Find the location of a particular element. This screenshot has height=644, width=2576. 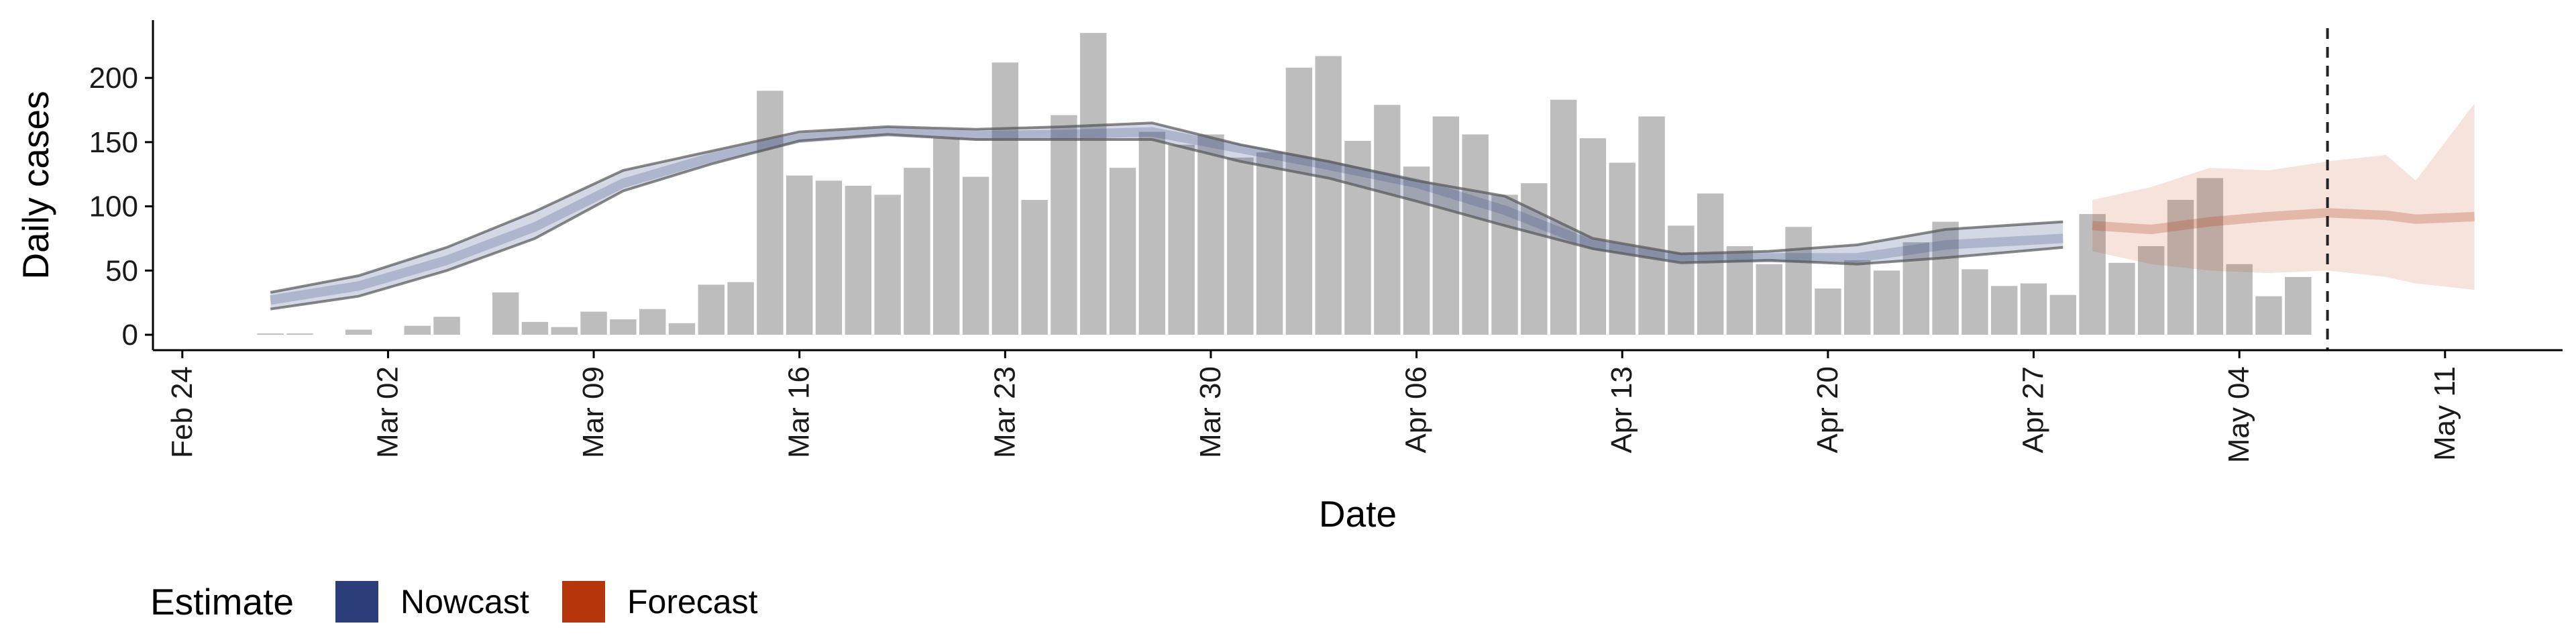

y-tick-label-200: 200 is located at coordinates (113, 78).